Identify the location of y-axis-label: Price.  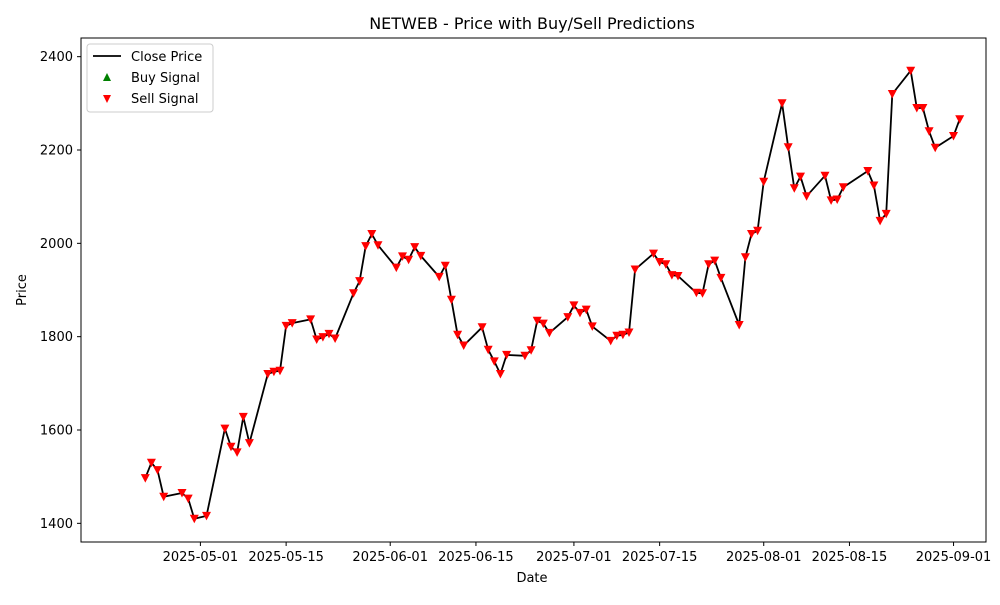
(22, 290).